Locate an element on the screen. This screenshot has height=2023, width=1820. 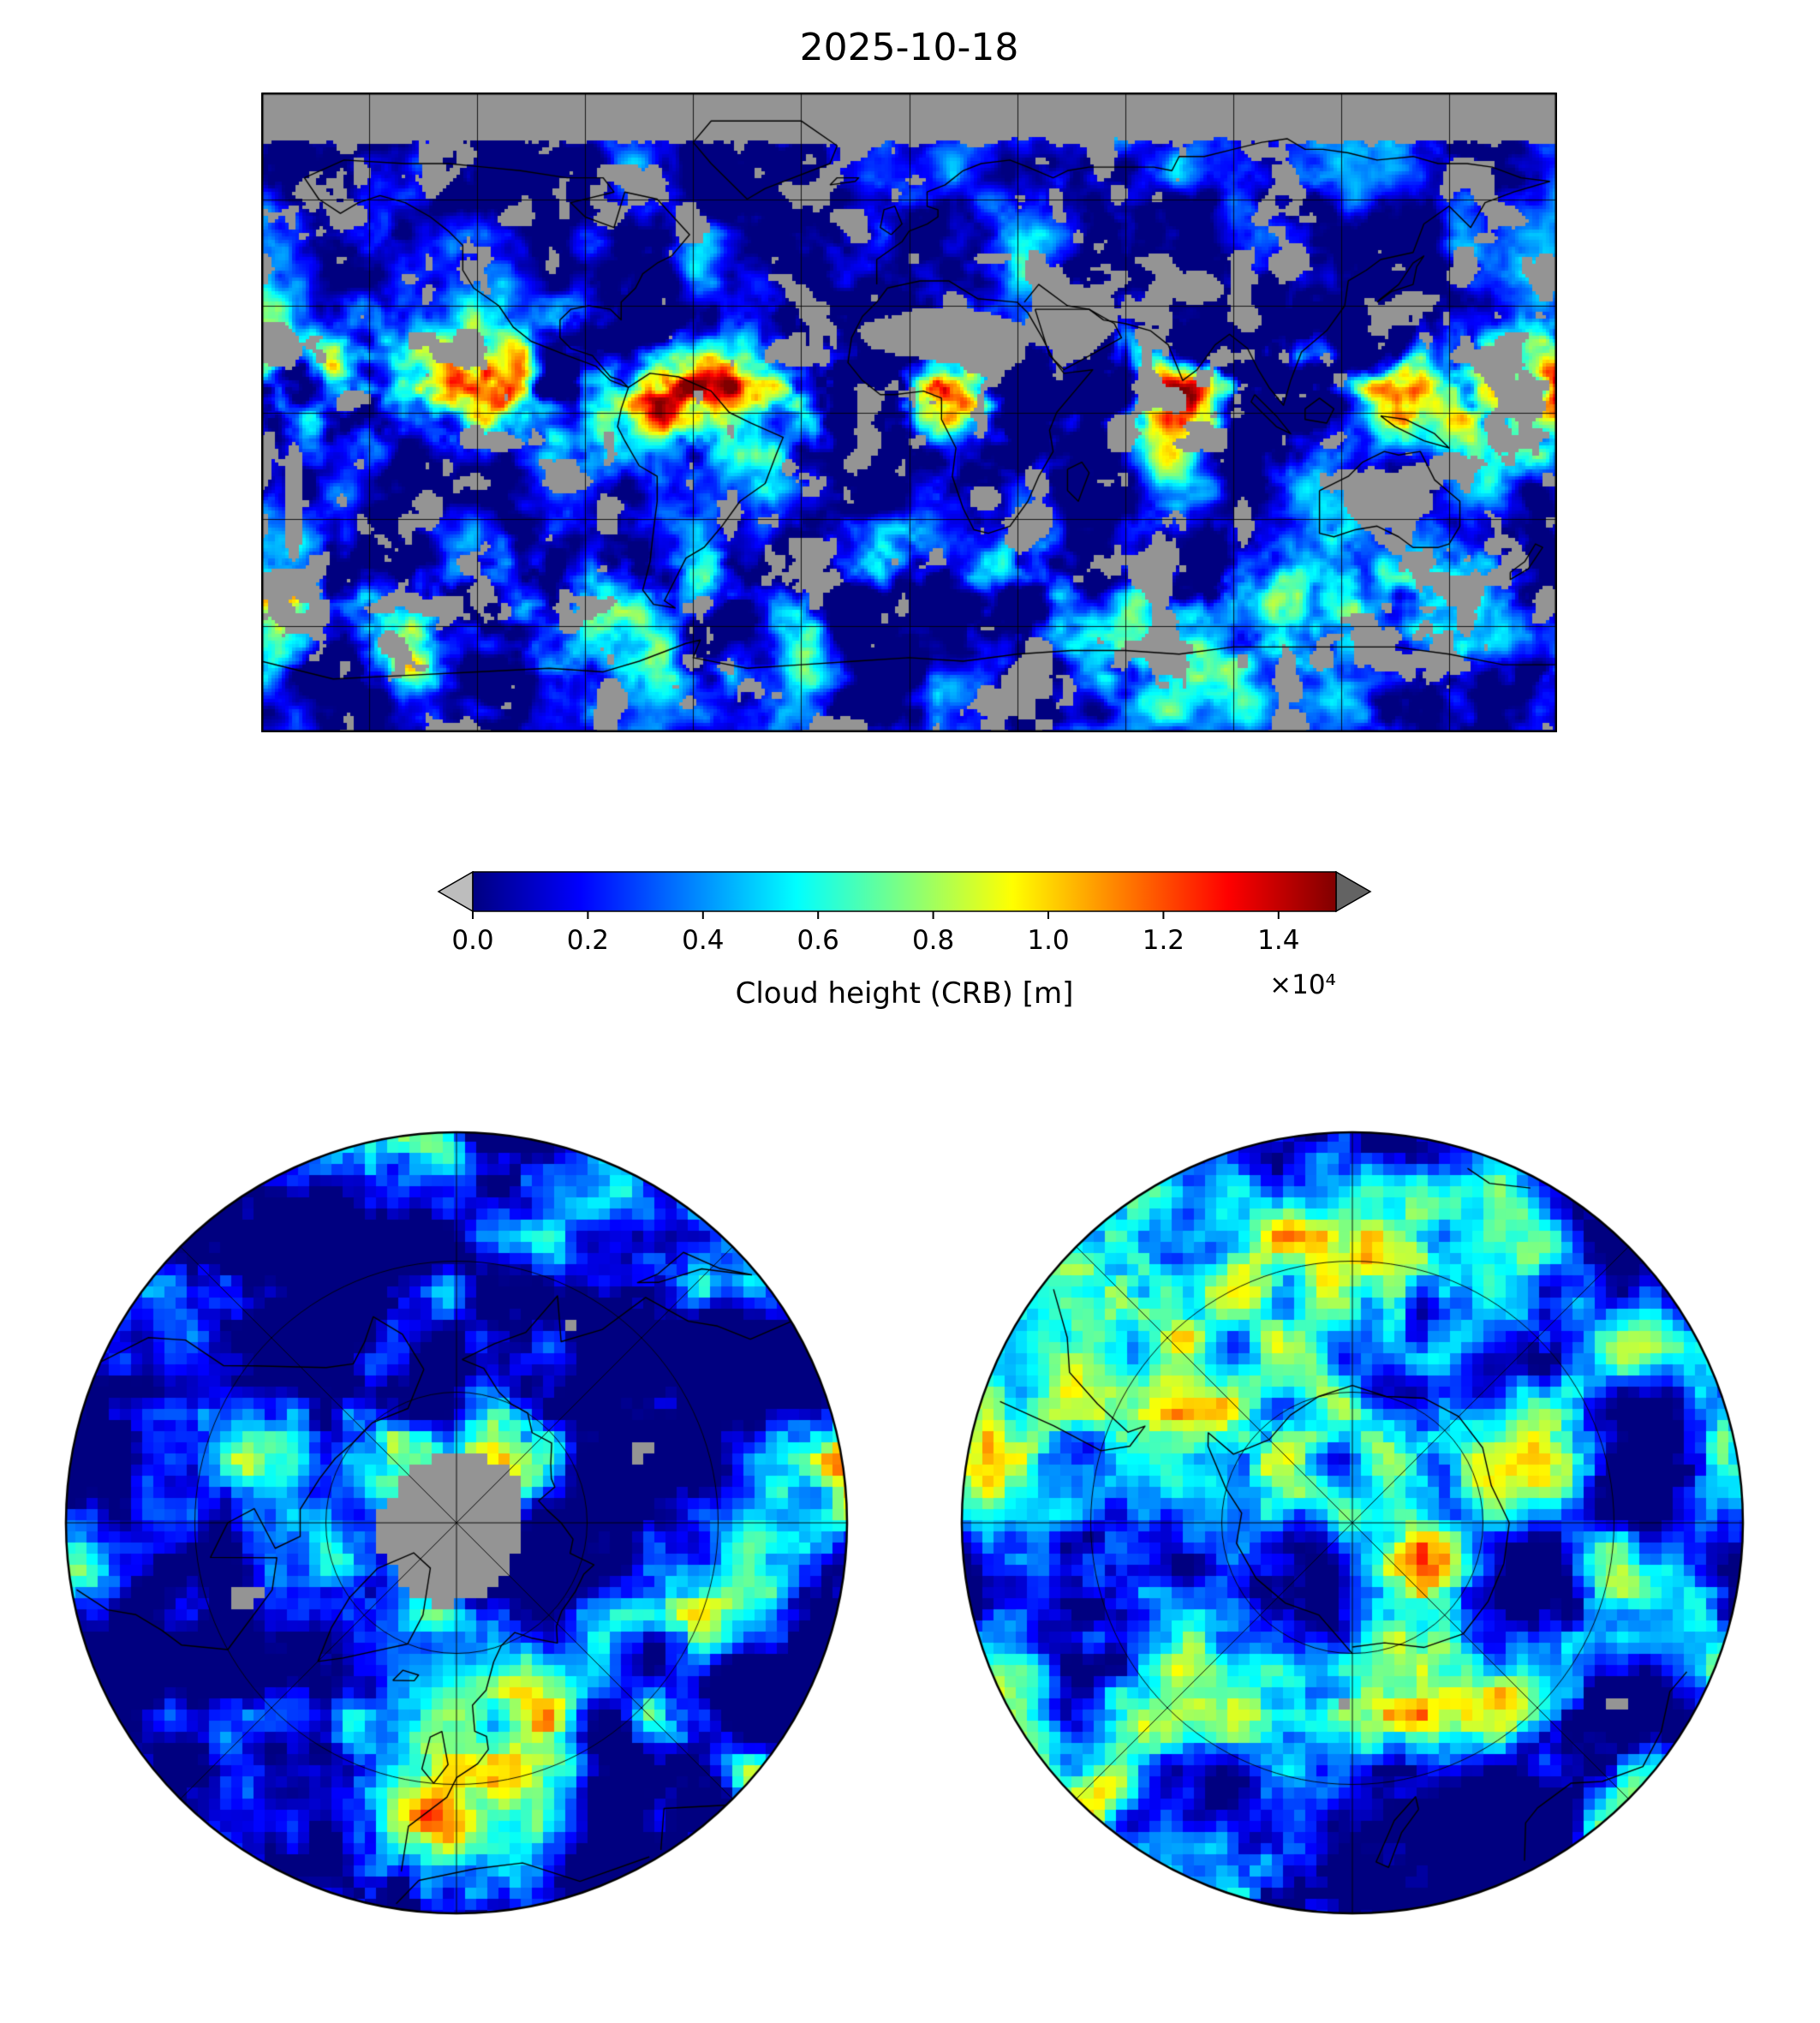
colorbar is located at coordinates (904, 895).